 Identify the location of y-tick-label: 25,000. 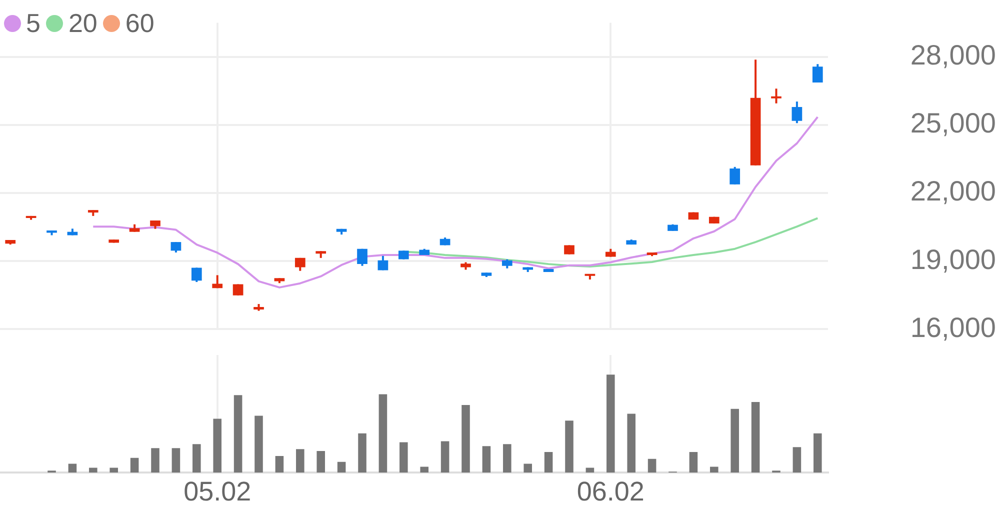
(953, 123).